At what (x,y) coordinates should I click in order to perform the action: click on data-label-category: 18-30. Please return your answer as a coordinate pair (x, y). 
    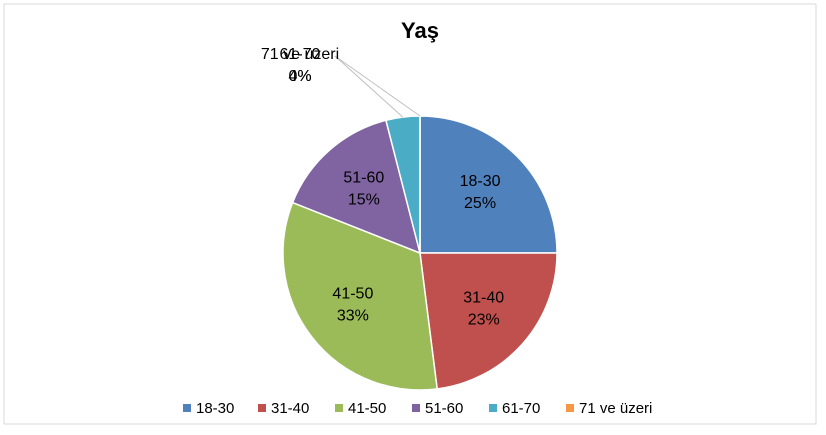
    Looking at the image, I should click on (480, 181).